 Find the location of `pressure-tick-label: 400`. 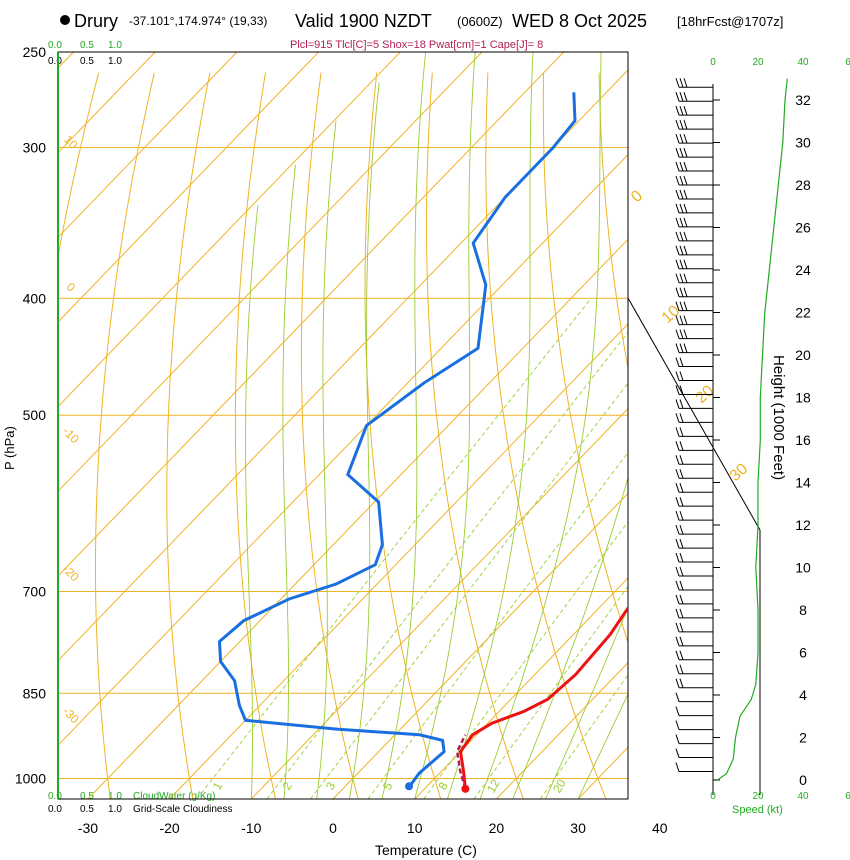

pressure-tick-label: 400 is located at coordinates (35, 298).